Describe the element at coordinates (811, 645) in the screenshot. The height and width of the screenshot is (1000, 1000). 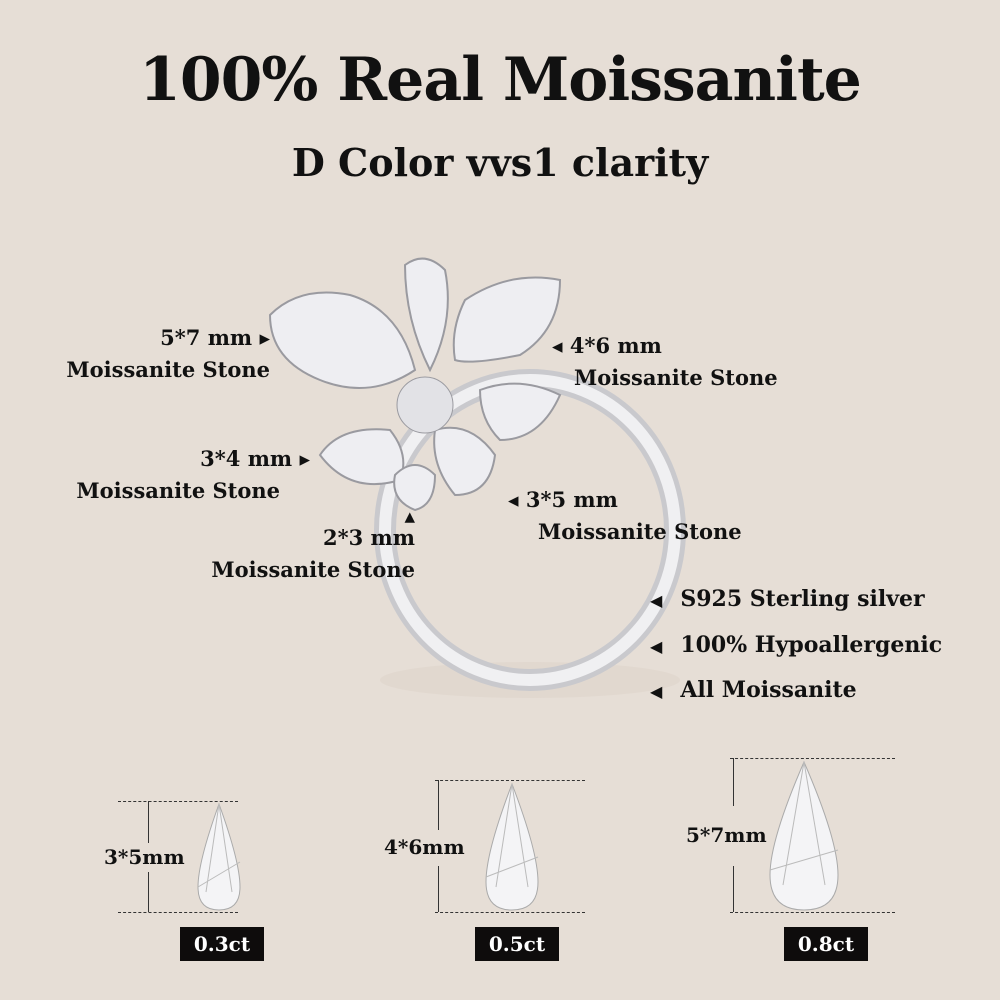
I see `feature-text: 100% Hypoallergenic` at that location.